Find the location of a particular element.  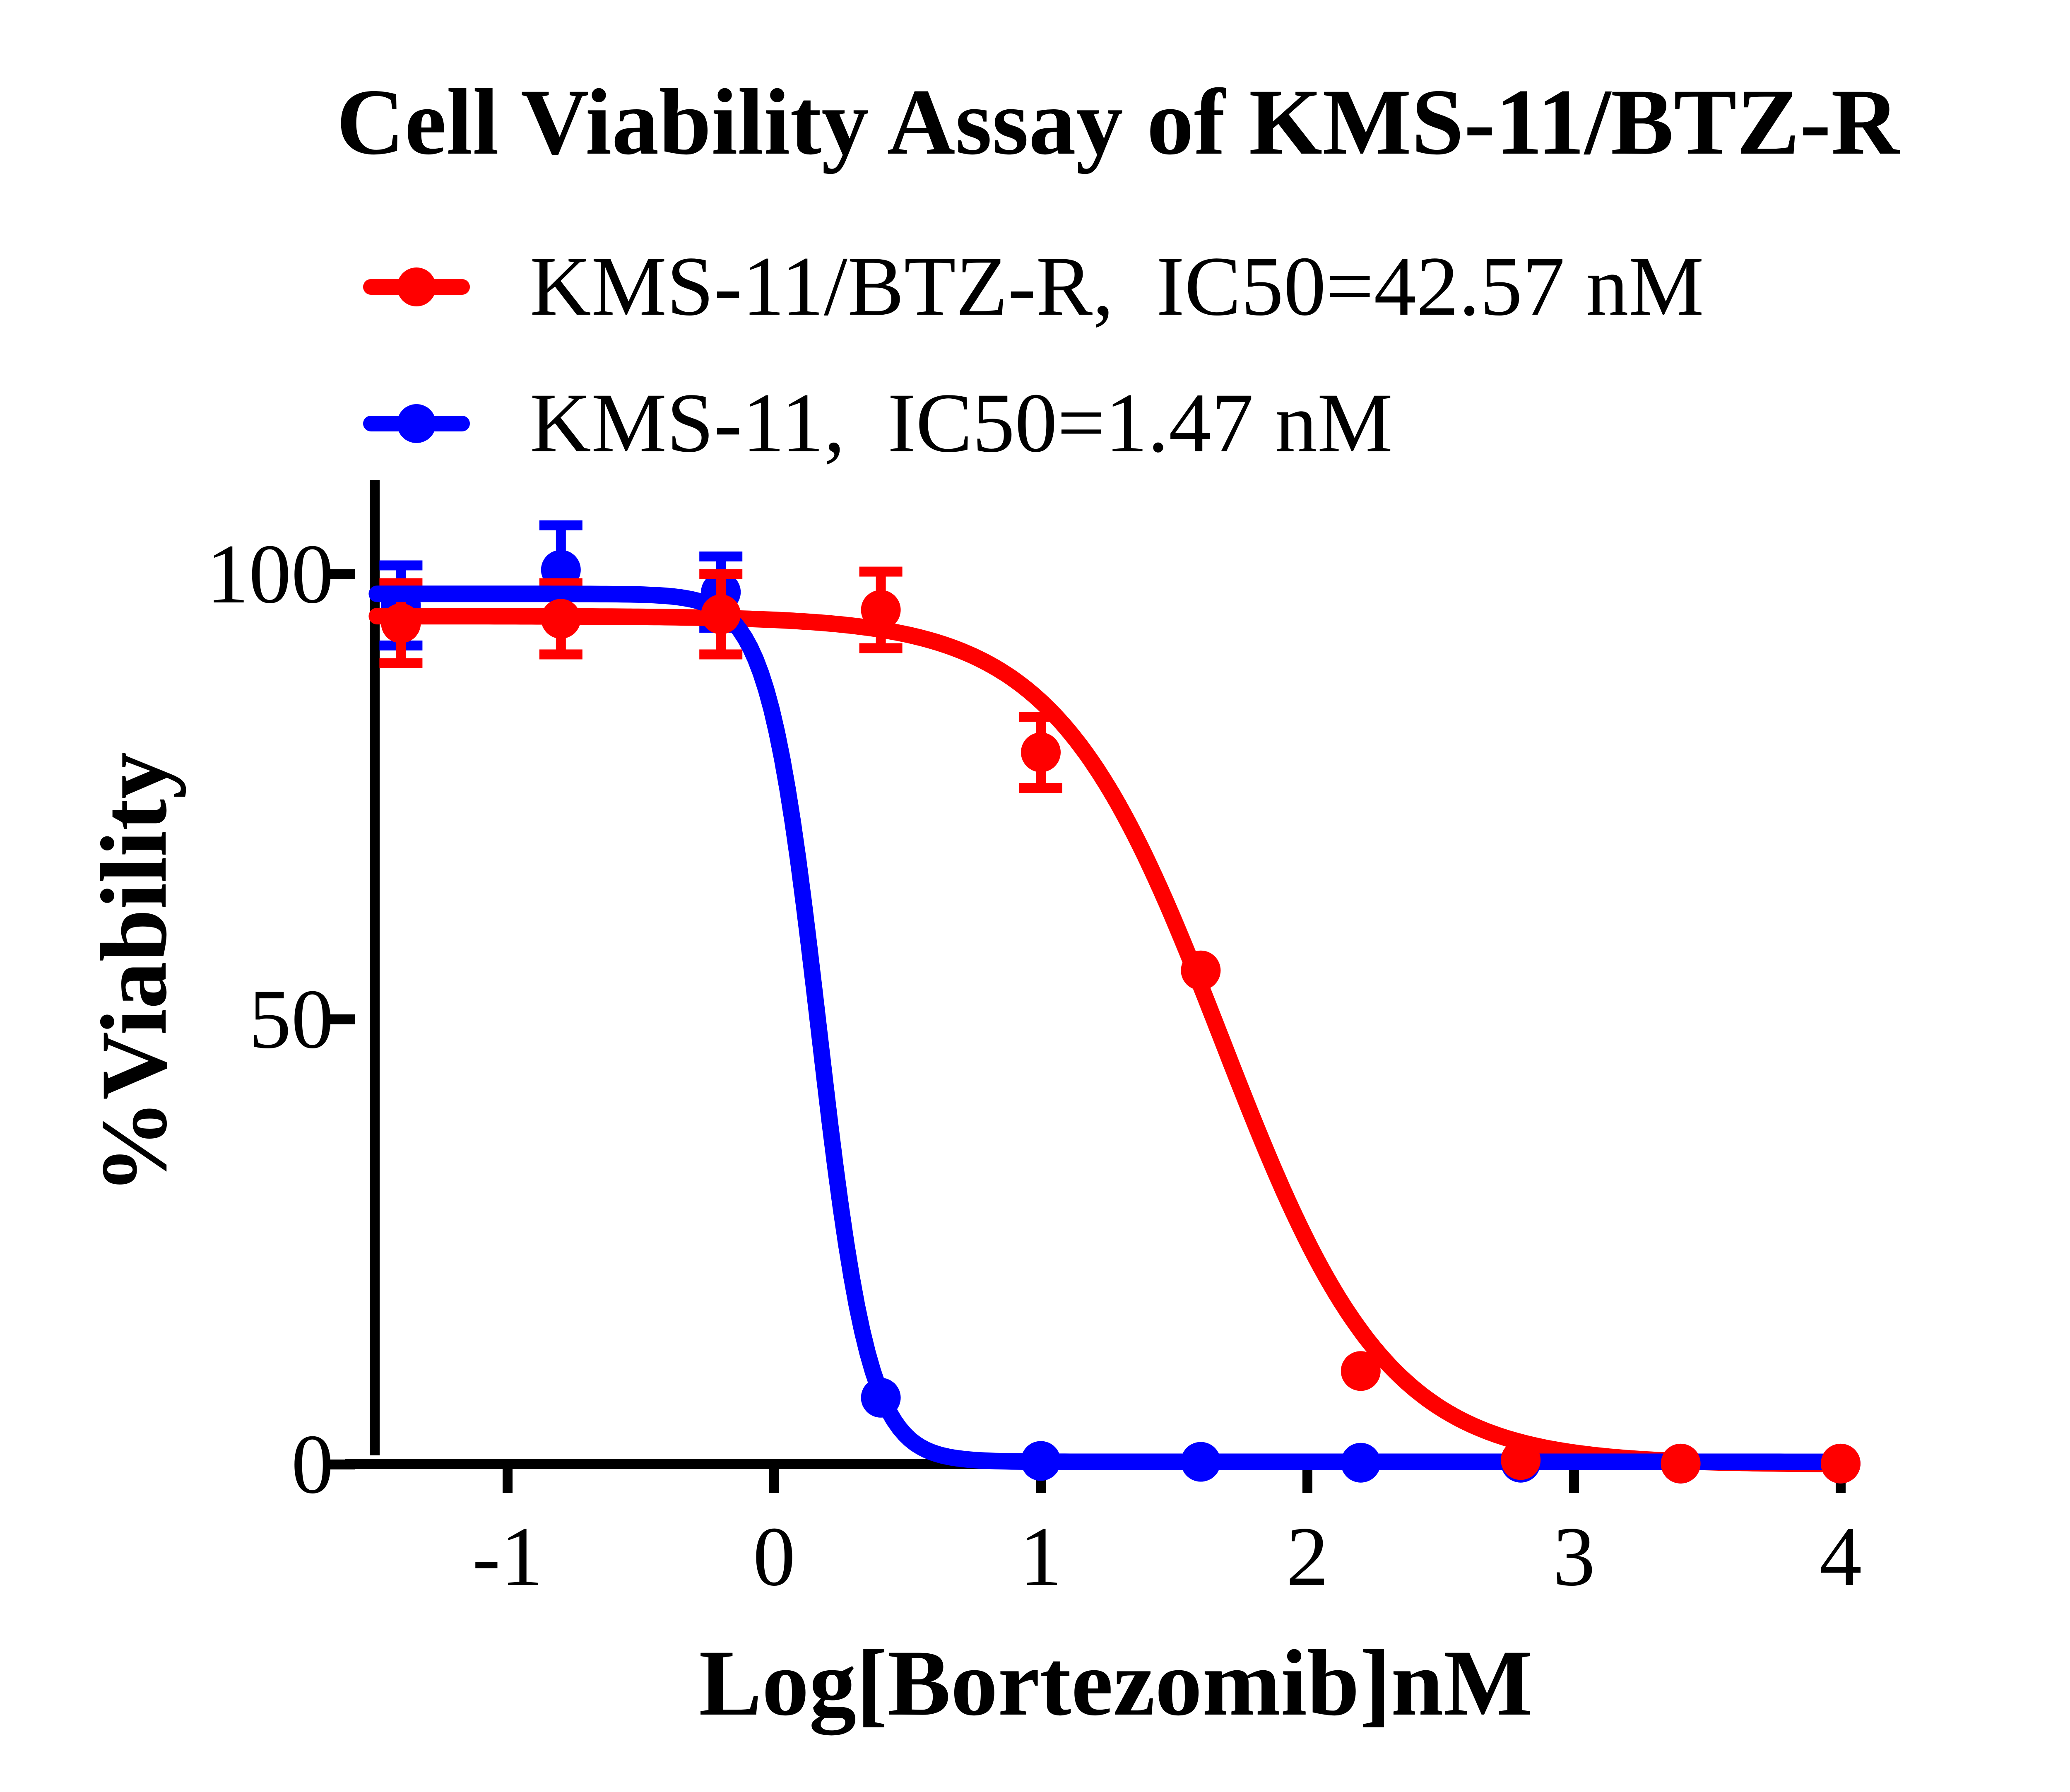

x-axis-title: Log[Bortezomib]nM is located at coordinates (1116, 1683).